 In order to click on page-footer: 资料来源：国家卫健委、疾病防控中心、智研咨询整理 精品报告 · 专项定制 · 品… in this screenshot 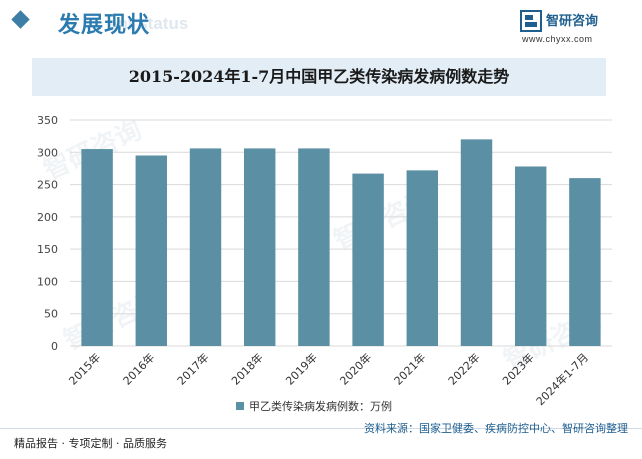, I will do `click(321, 440)`.